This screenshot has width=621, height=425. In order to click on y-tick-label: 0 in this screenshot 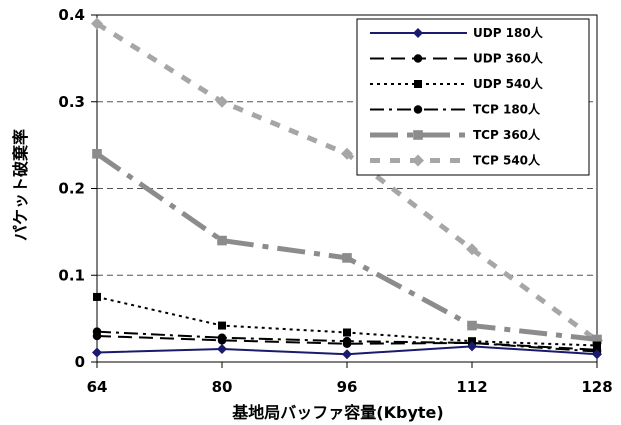, I will do `click(80, 362)`.